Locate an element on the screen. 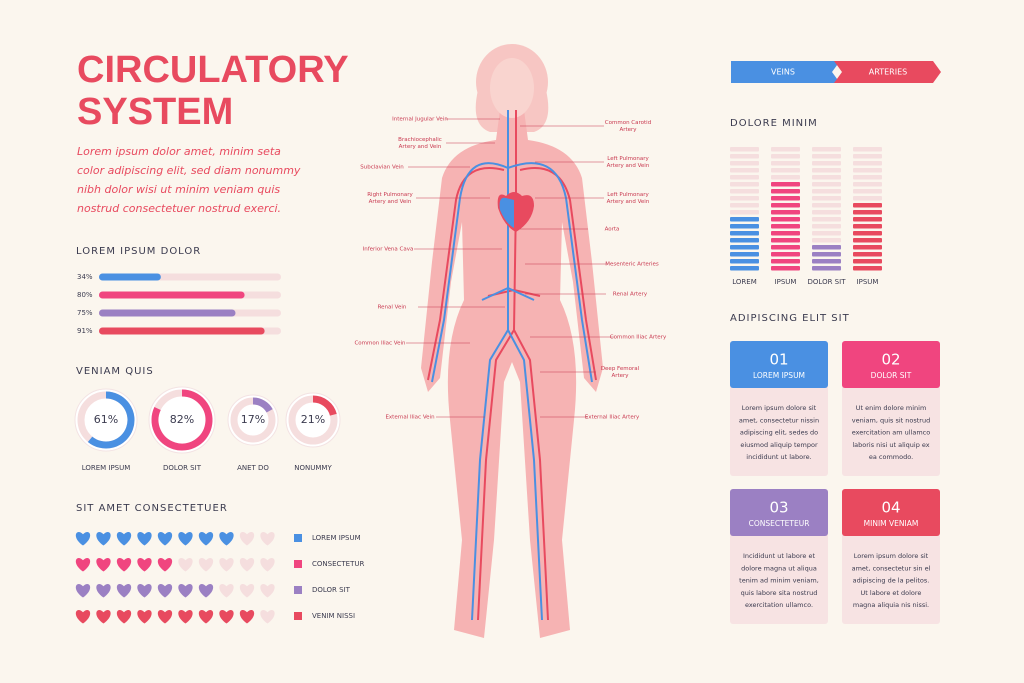  stripe-label: DOLOR SIT is located at coordinates (827, 282).